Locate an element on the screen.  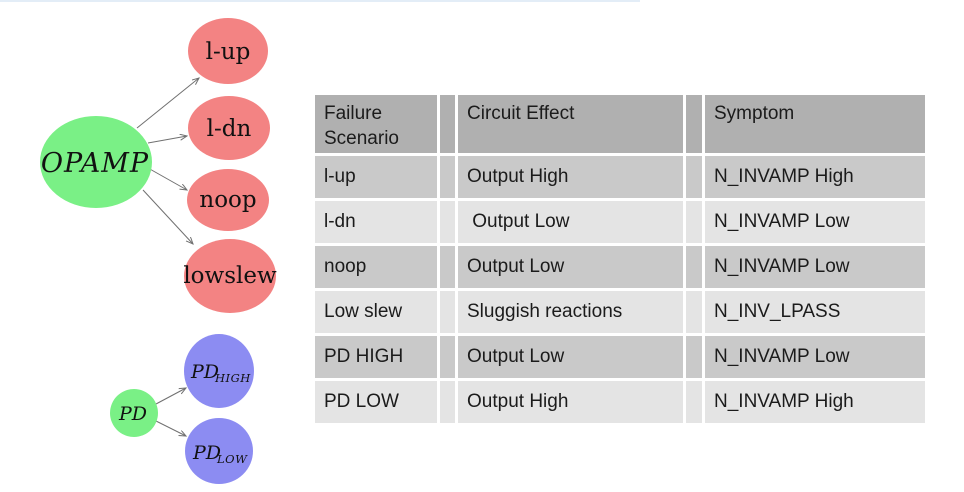
table-cell-effect: Sluggish reactions is located at coordinates (570, 312).